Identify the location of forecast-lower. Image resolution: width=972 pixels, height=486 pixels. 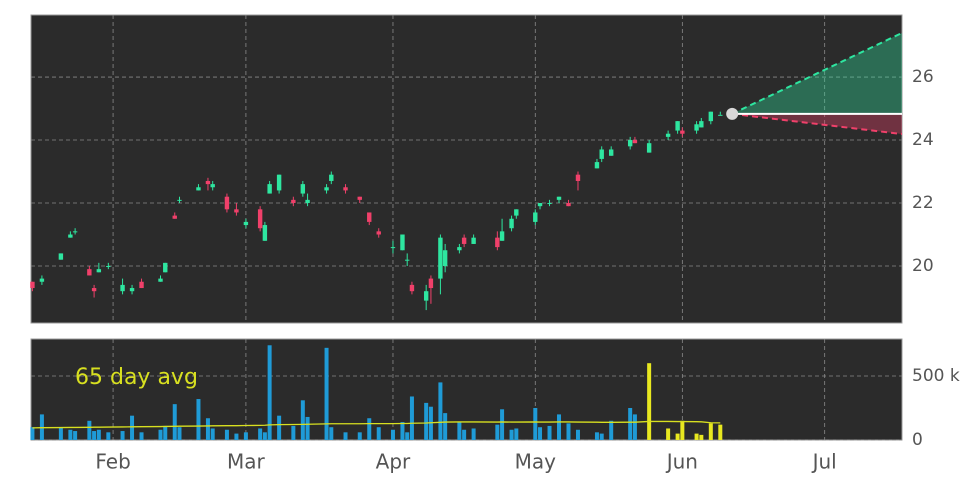
(817, 124).